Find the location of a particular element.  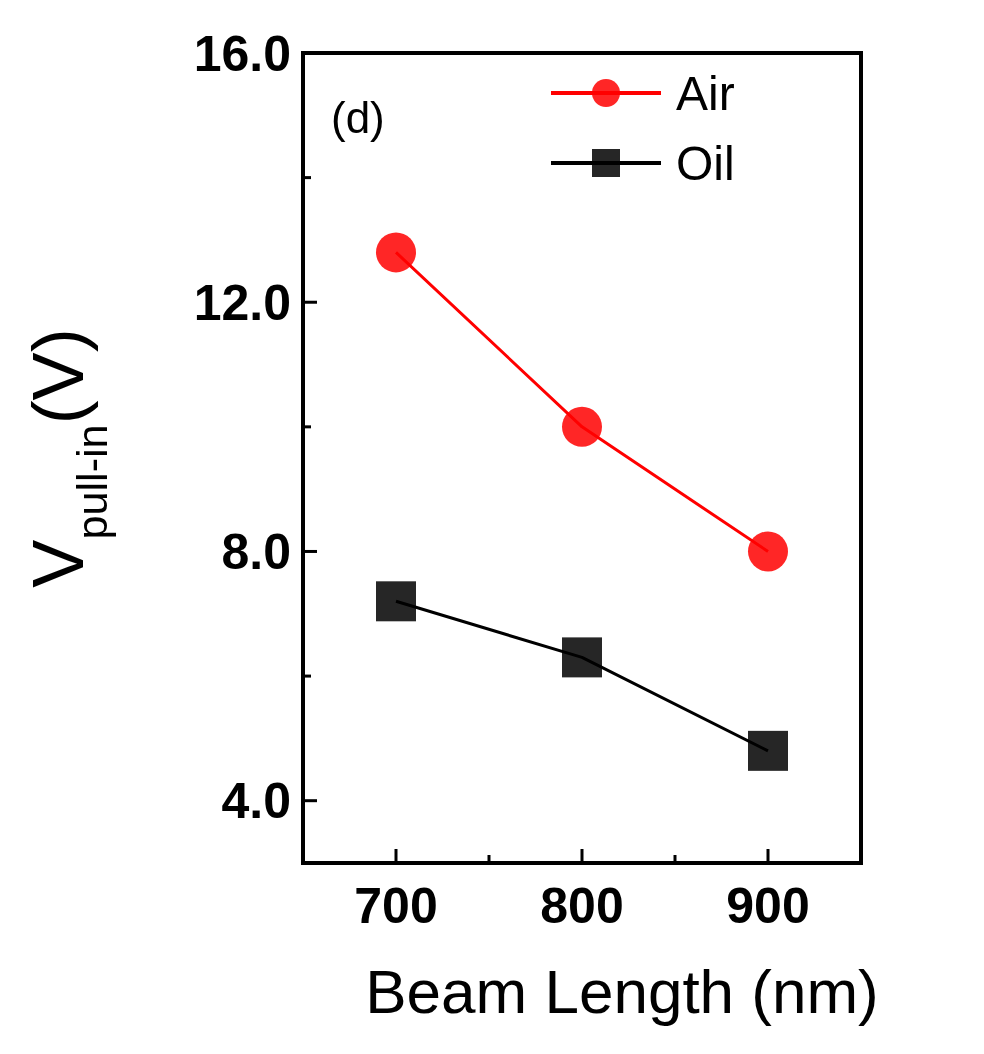

x-tick-label: 900 is located at coordinates (768, 906).